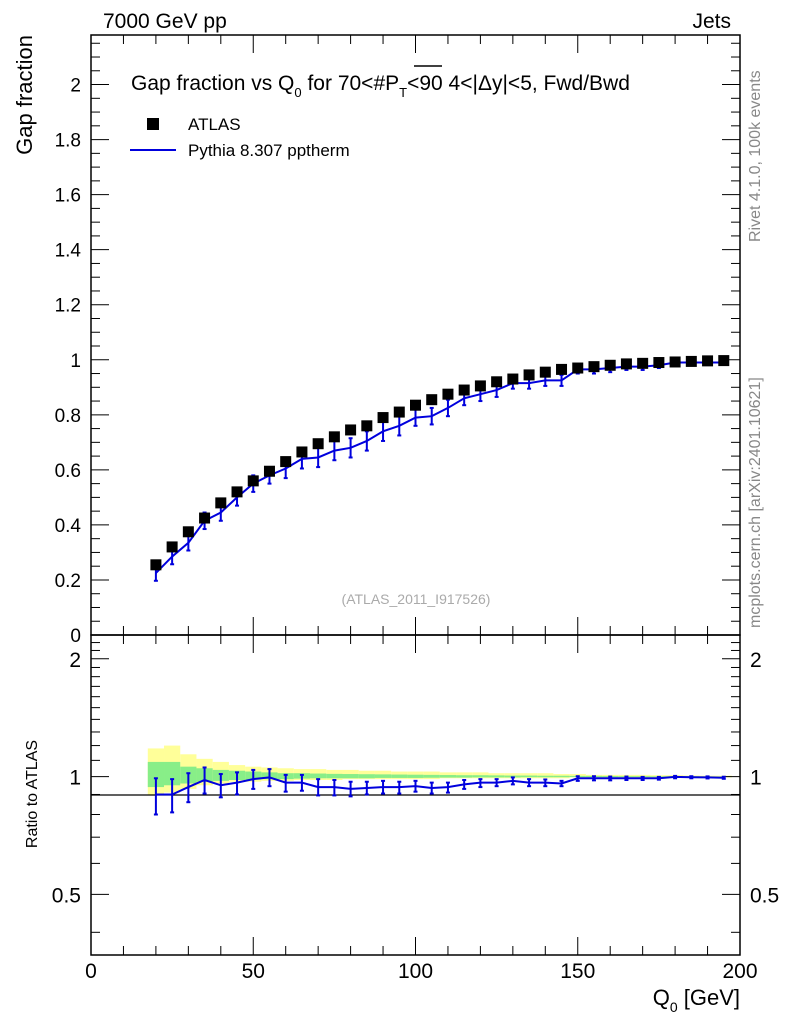  I want to click on legend-atlas-label: ATLAS, so click(214, 124).